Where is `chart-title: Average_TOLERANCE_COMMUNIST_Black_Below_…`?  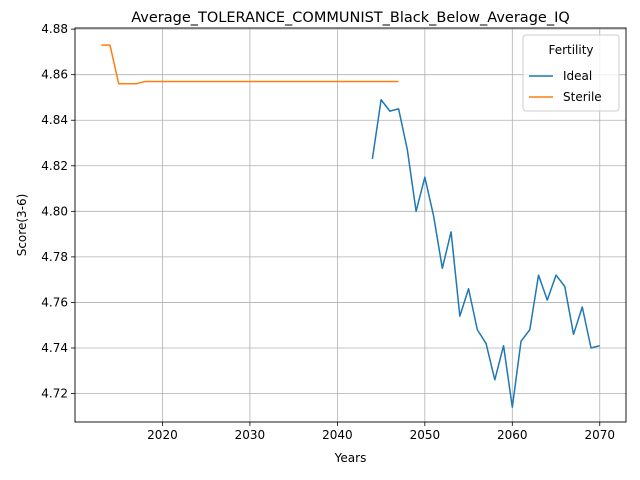 chart-title: Average_TOLERANCE_COMMUNIST_Black_Below_… is located at coordinates (350, 18).